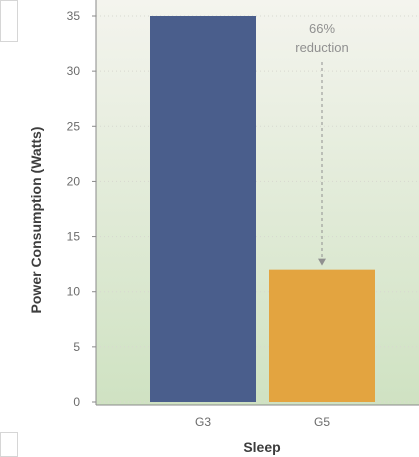 The image size is (419, 457). Describe the element at coordinates (322, 28) in the screenshot. I see `annotation-percent: 66%` at that location.